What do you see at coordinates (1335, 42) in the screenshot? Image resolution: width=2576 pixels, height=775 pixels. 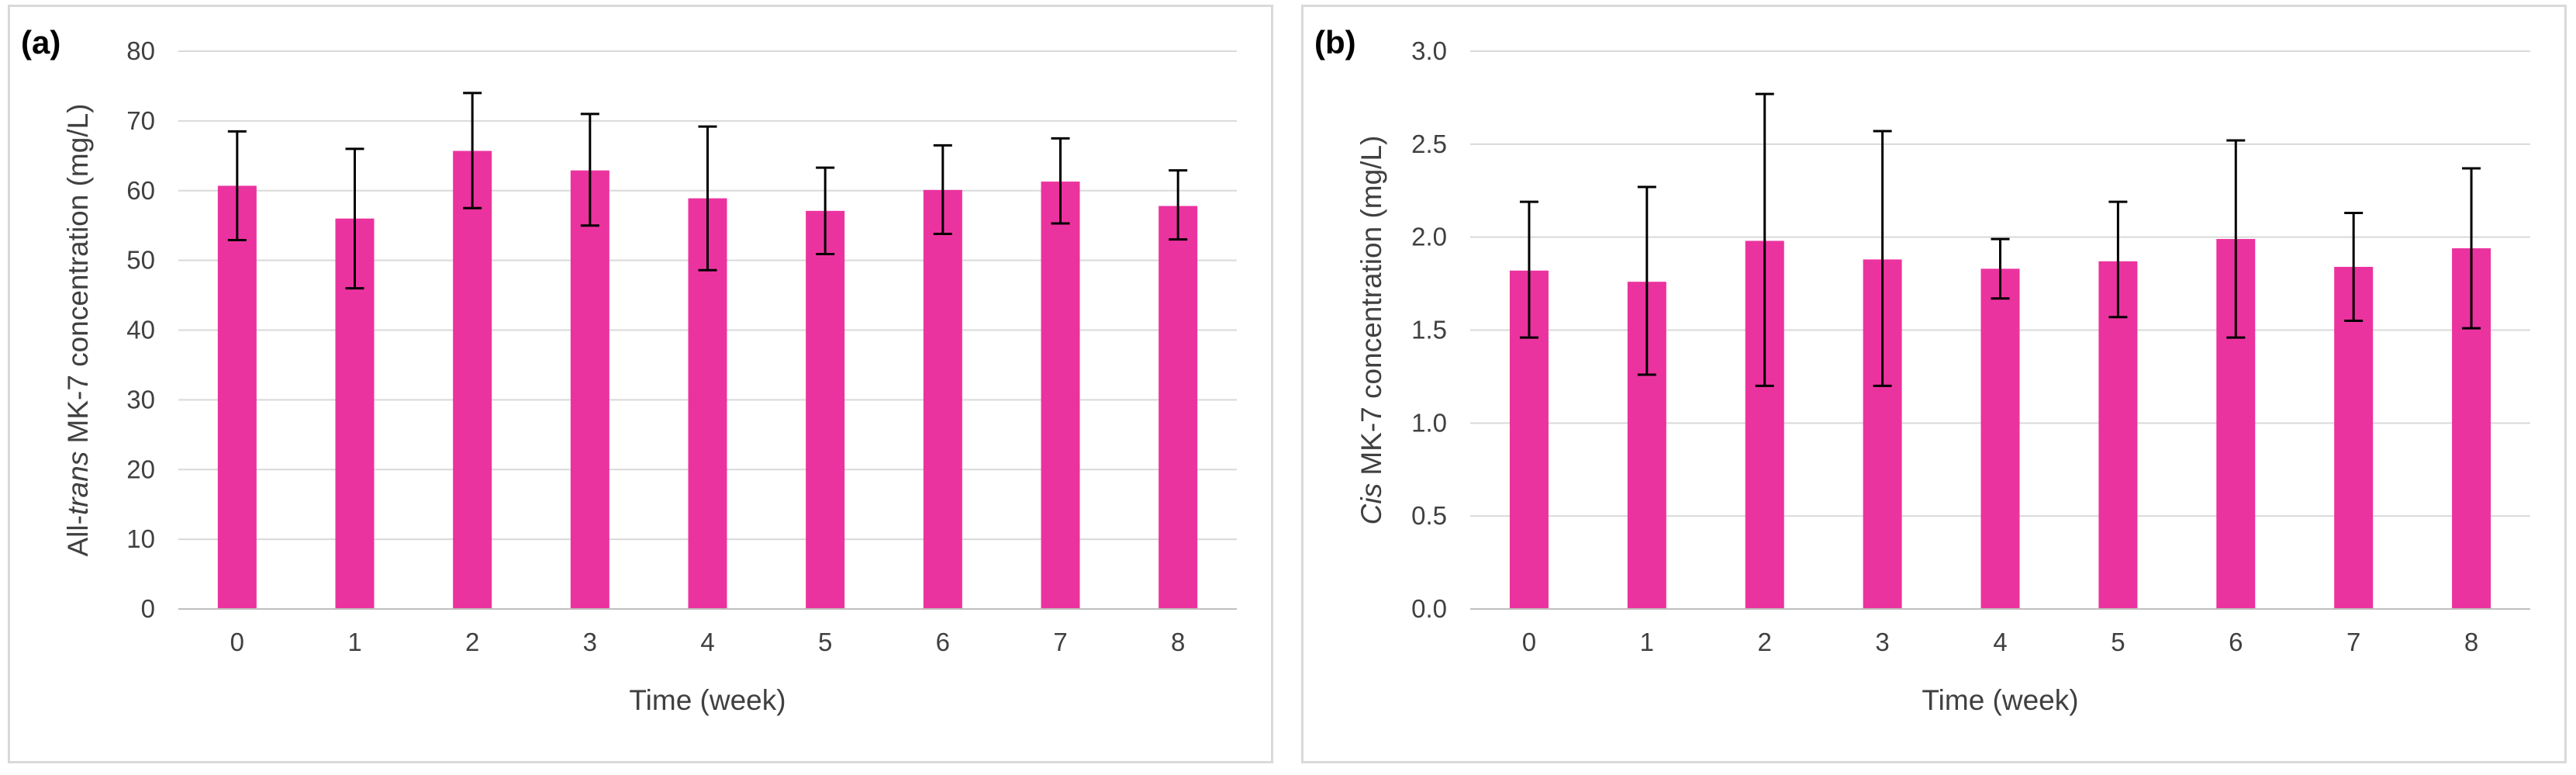 I see `panel-label-b: (b)` at bounding box center [1335, 42].